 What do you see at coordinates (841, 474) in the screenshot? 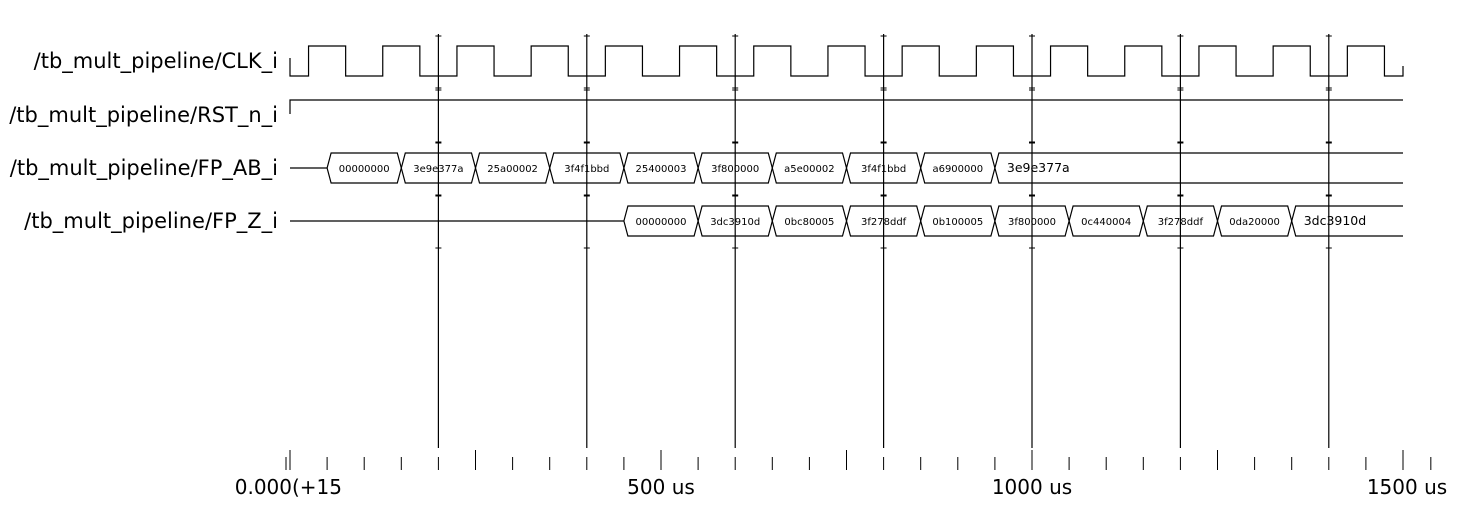
I see `time-axis: 0.000(+15 500 us 1000 us 1500 us` at bounding box center [841, 474].